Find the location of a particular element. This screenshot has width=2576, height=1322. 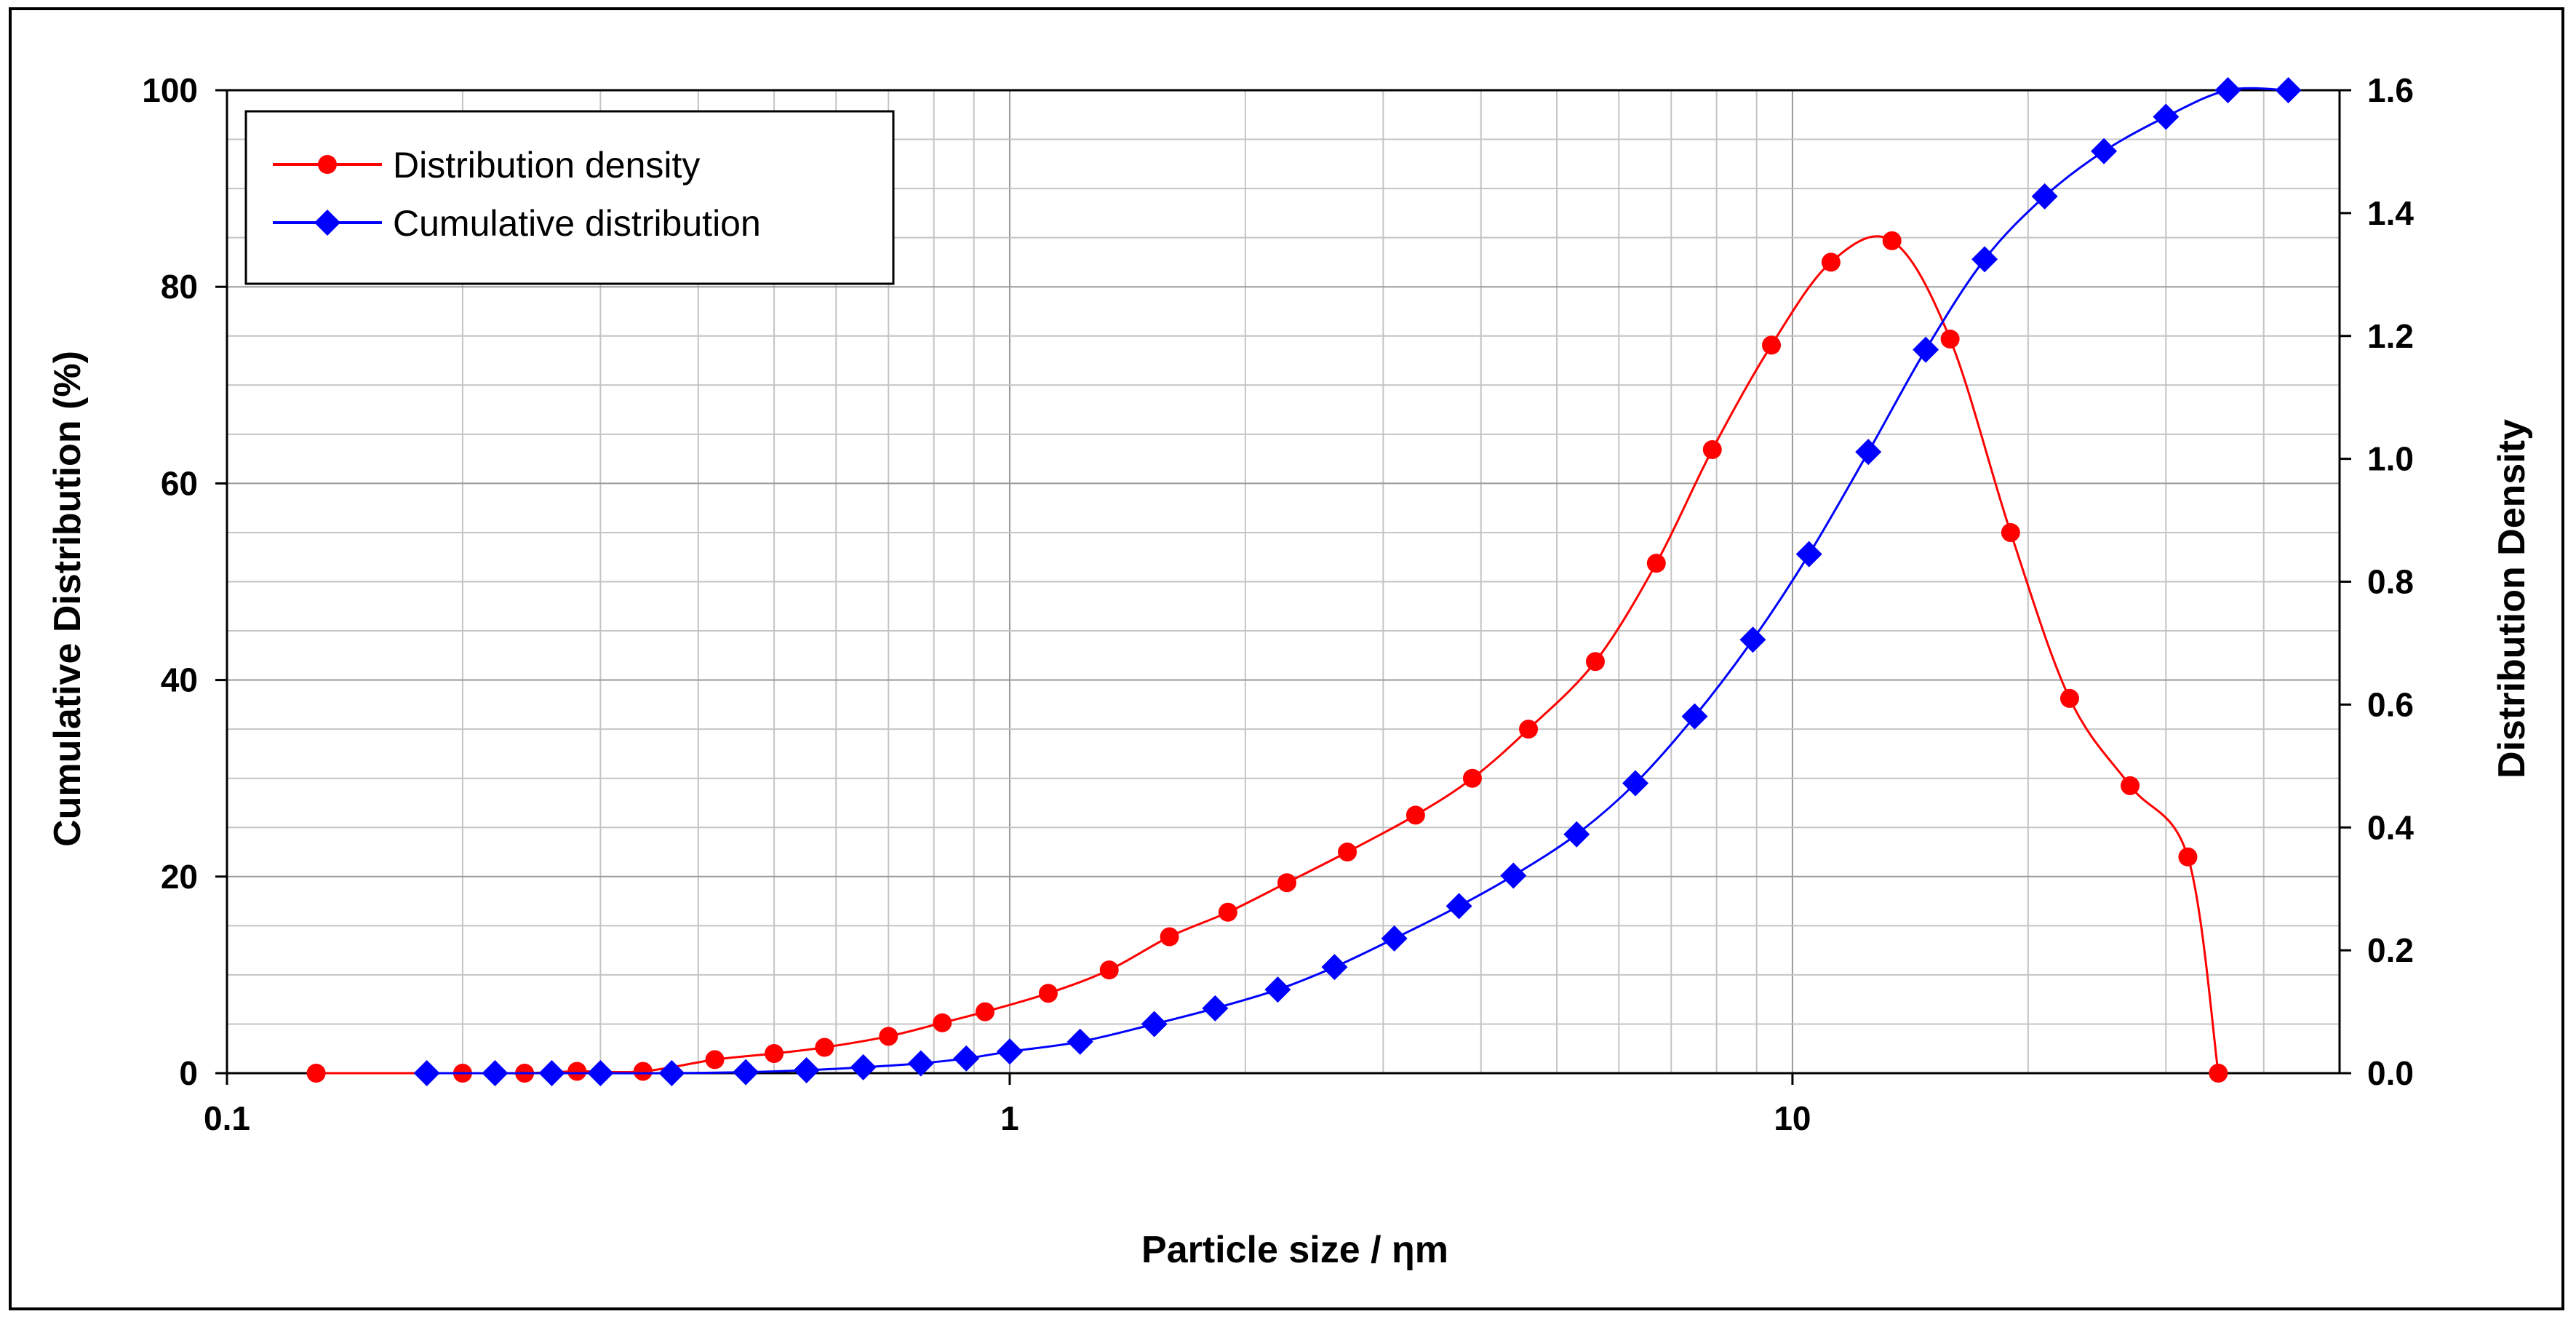

y-right-tick-label: 1.4 is located at coordinates (2390, 213).